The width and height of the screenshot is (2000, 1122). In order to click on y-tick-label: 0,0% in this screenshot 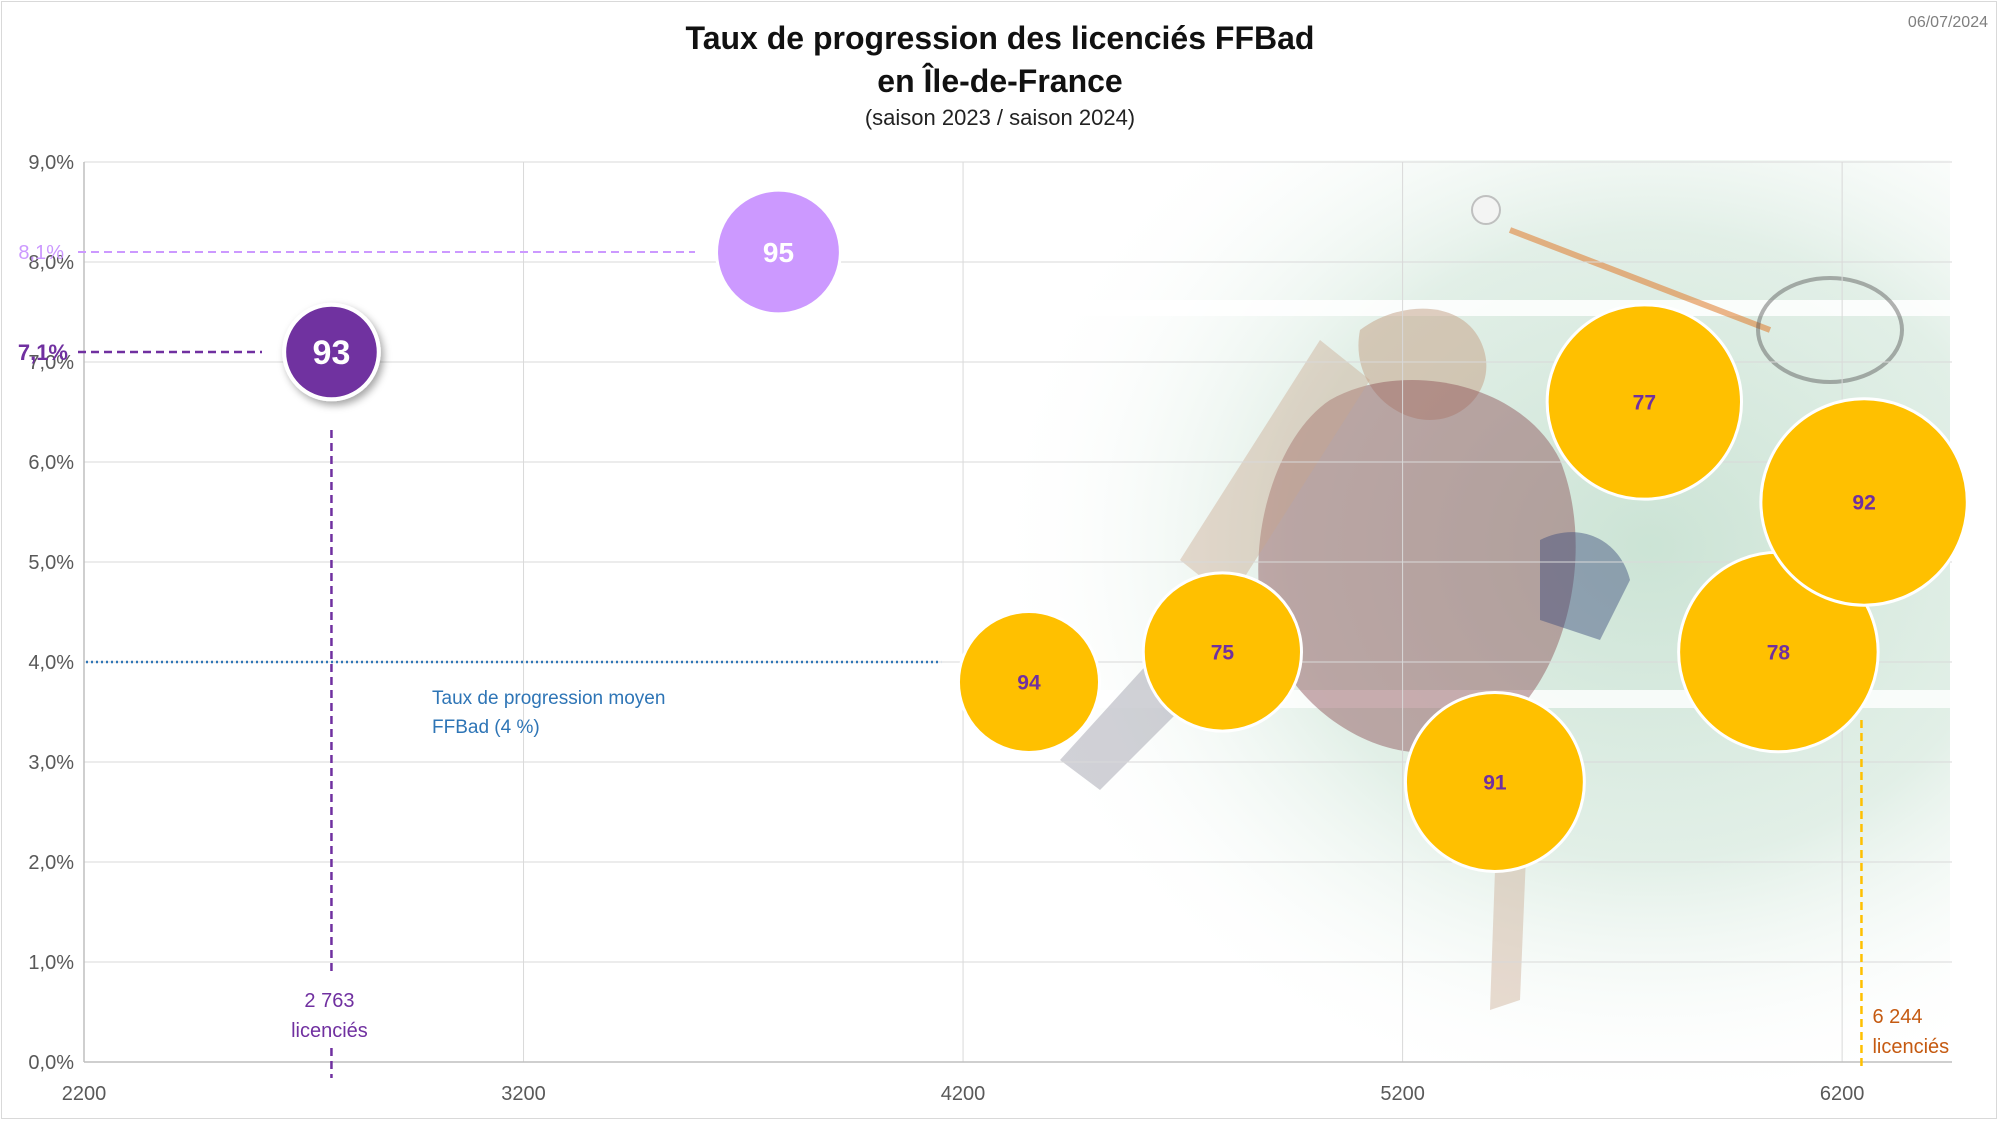, I will do `click(51, 1063)`.